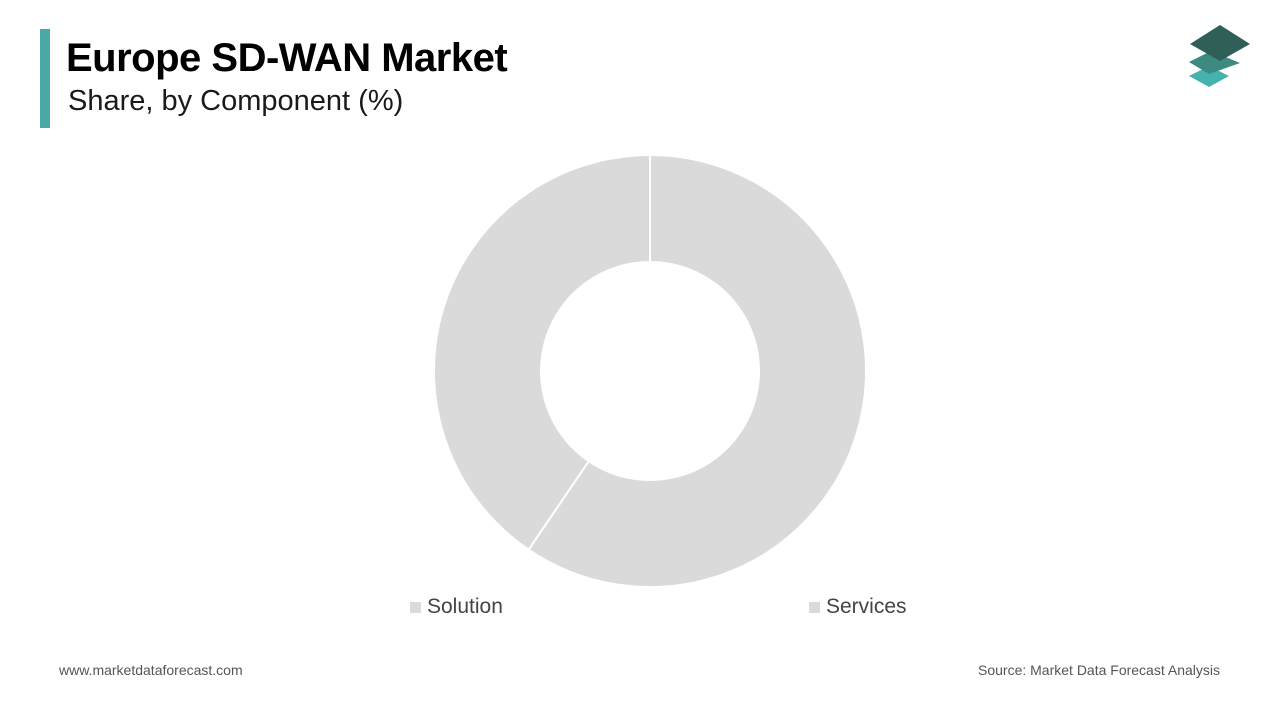 This screenshot has width=1280, height=720. I want to click on footer-source: Source: Market Data Forecast Analysis, so click(1099, 670).